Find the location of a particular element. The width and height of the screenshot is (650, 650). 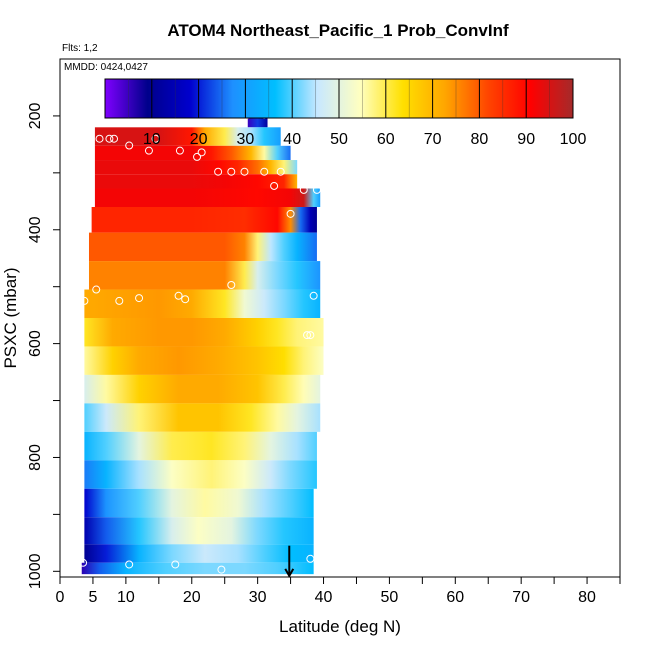

x-tick-label: 5 is located at coordinates (92, 597).